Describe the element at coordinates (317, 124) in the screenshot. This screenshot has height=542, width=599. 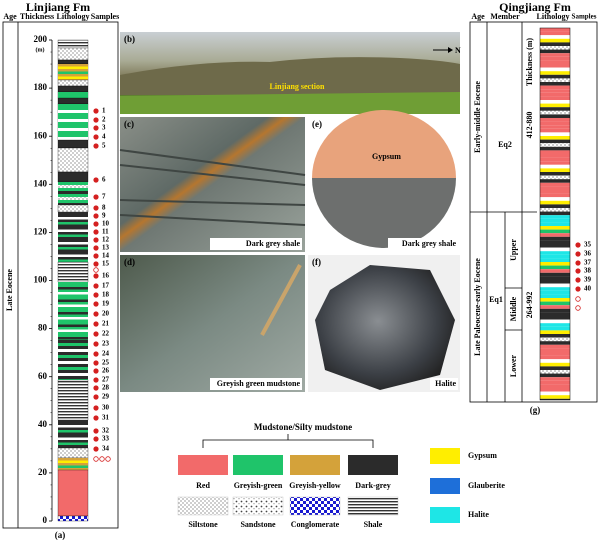
I see `panel-label: (e)` at that location.